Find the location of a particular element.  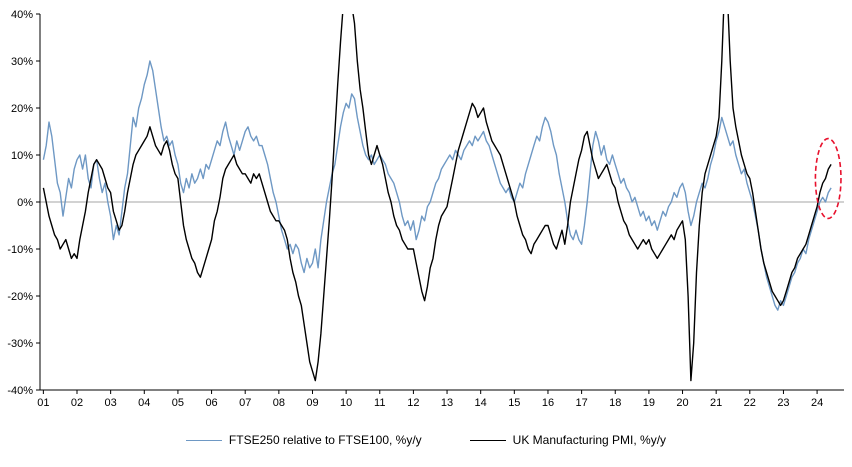

y-axis-label: 10% is located at coordinates (22, 156).